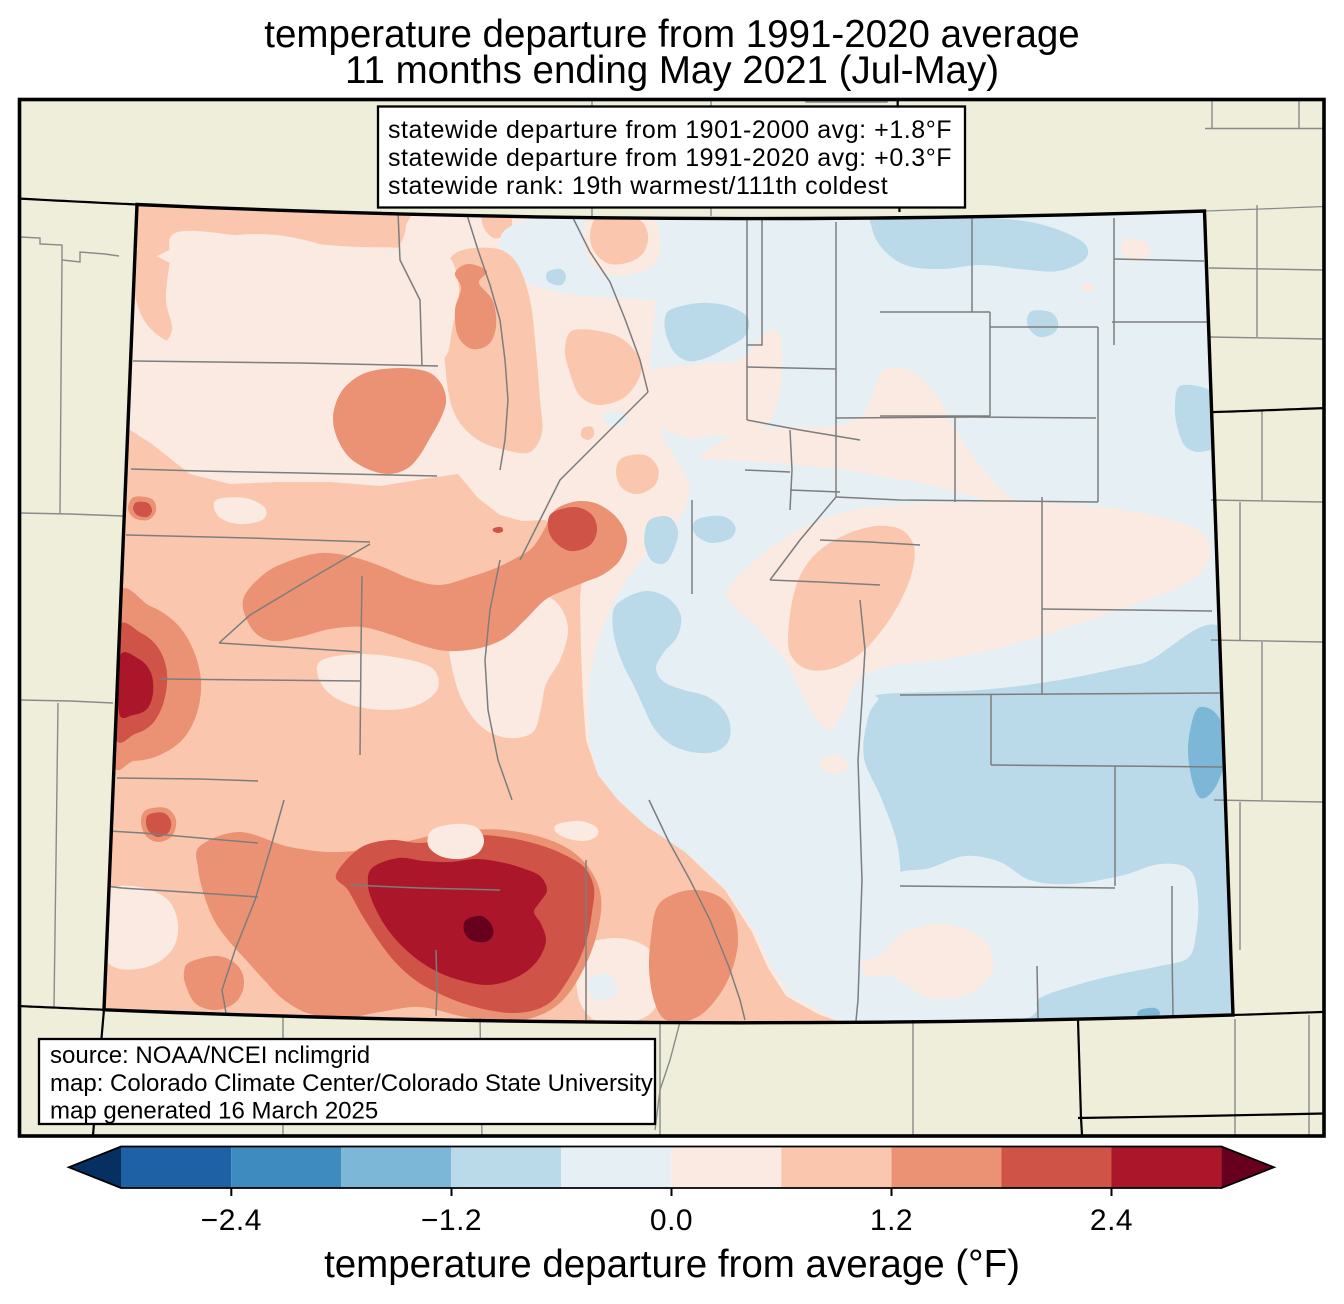 The height and width of the screenshot is (1304, 1344). What do you see at coordinates (451, 1220) in the screenshot?
I see `svg-text: −1.2` at bounding box center [451, 1220].